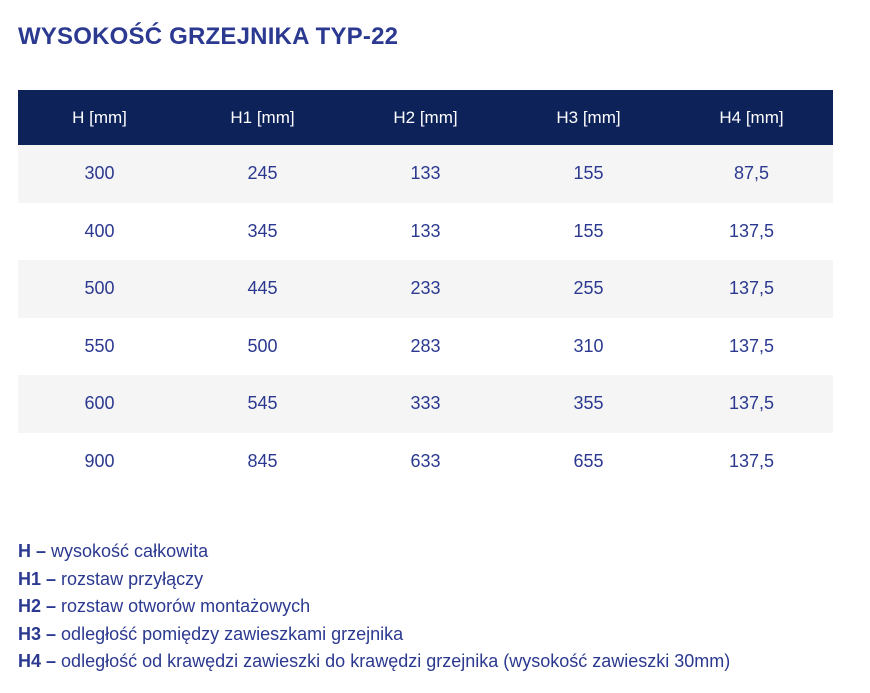 The height and width of the screenshot is (693, 870). What do you see at coordinates (99, 403) in the screenshot?
I see `table-cell: 600` at bounding box center [99, 403].